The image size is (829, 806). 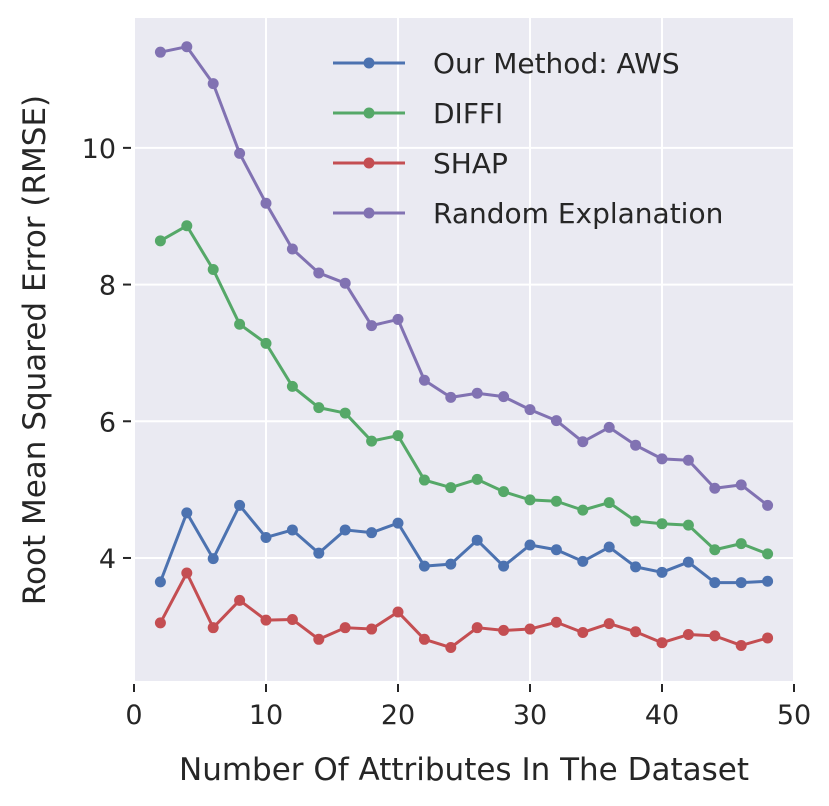 I want to click on legend-item-2: DIFFI, so click(x=418, y=113).